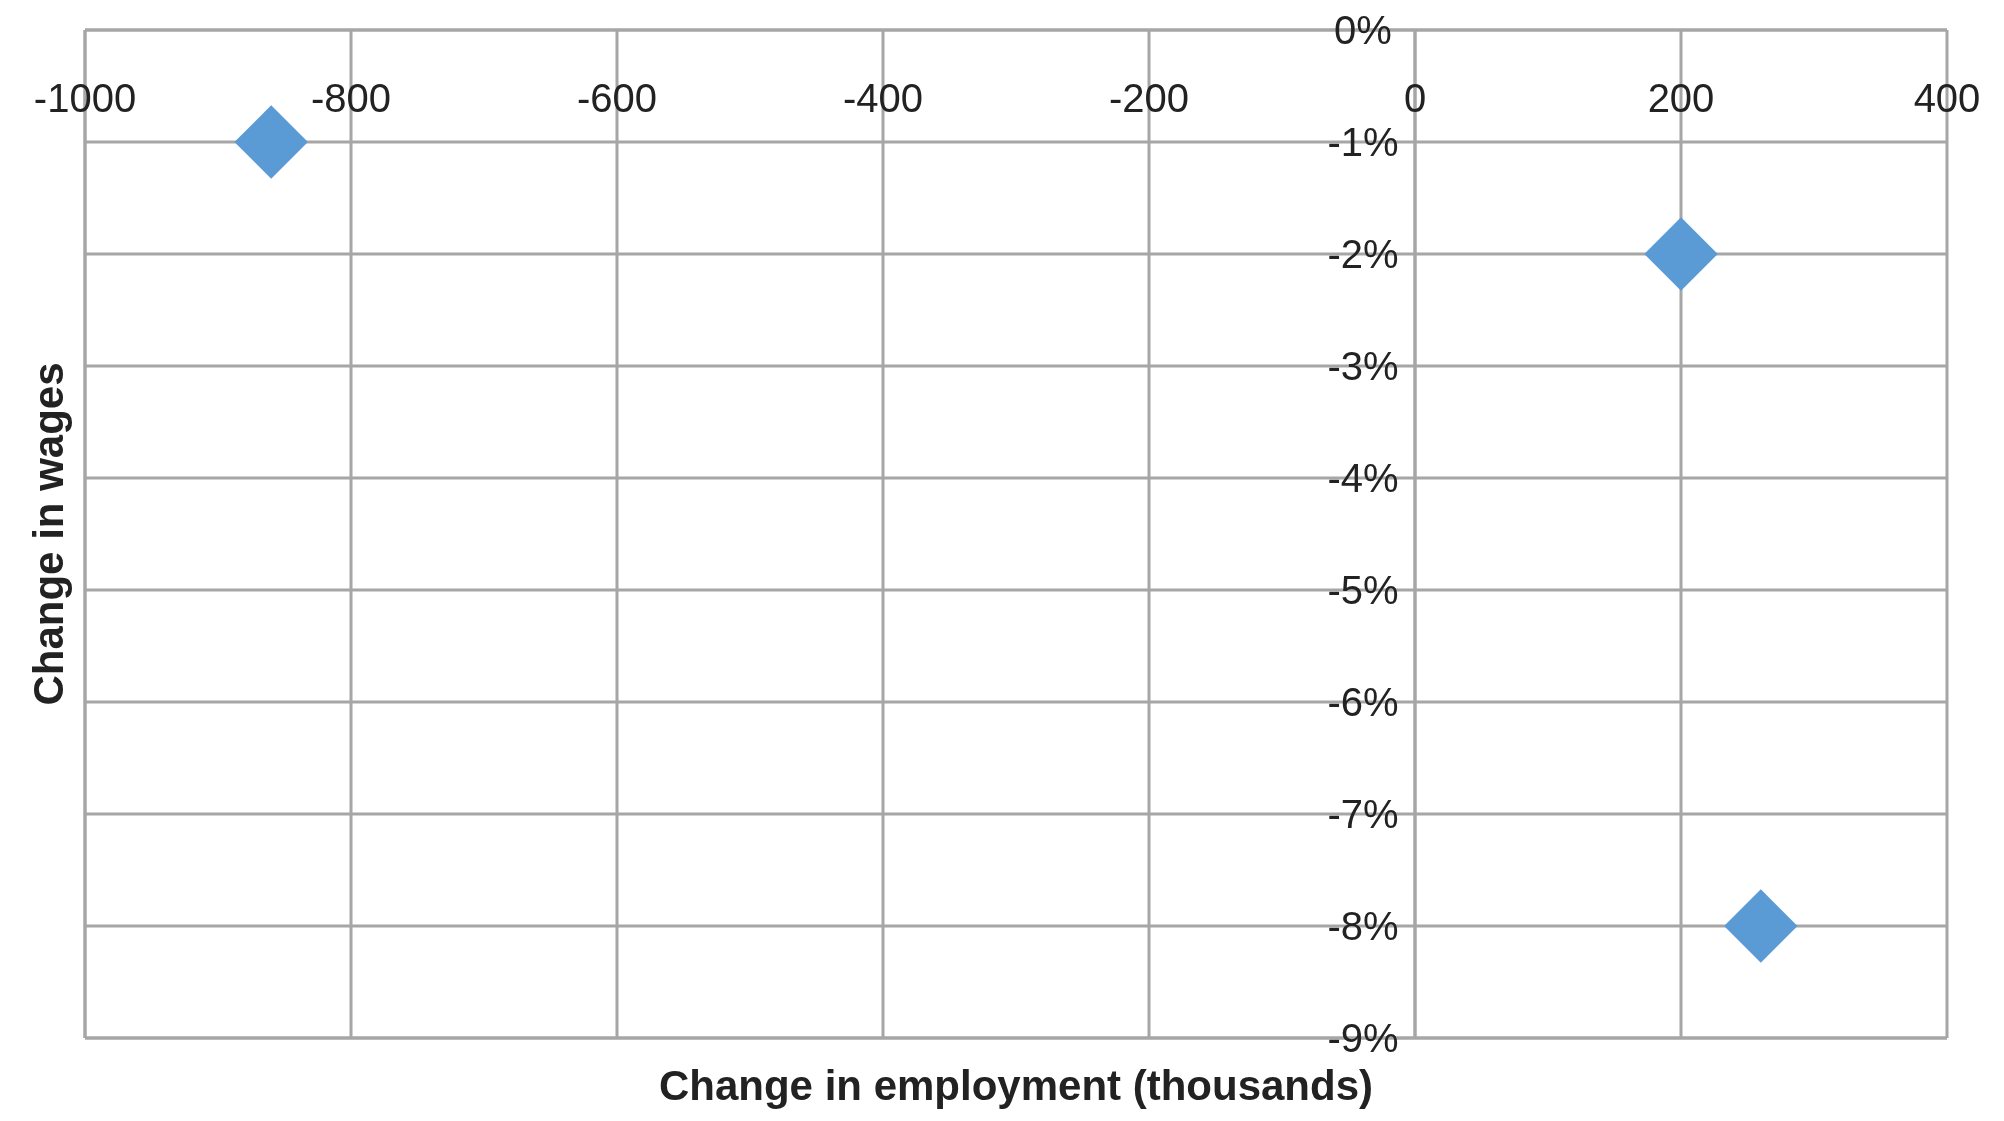 This screenshot has width=2004, height=1121. I want to click on x-tick-label: -1000, so click(85, 98).